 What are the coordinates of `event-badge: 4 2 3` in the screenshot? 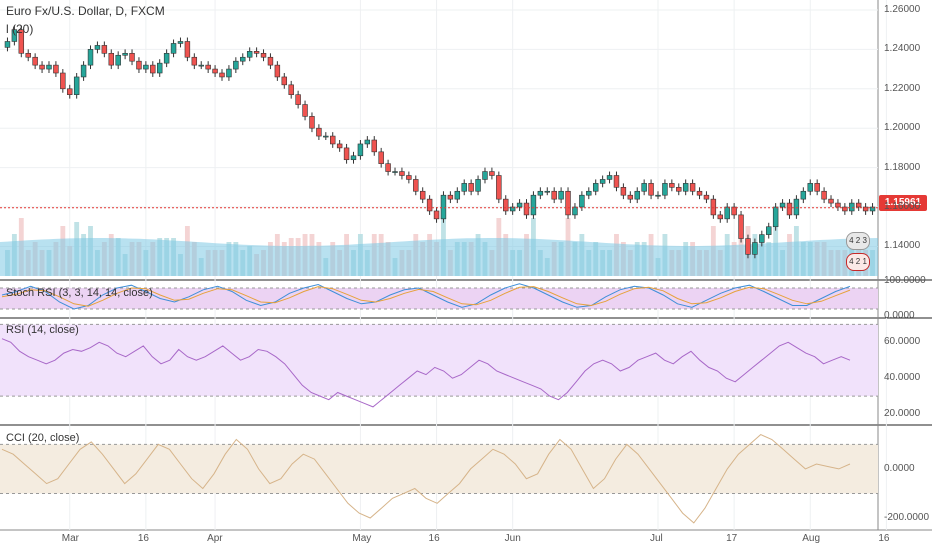 It's located at (858, 241).